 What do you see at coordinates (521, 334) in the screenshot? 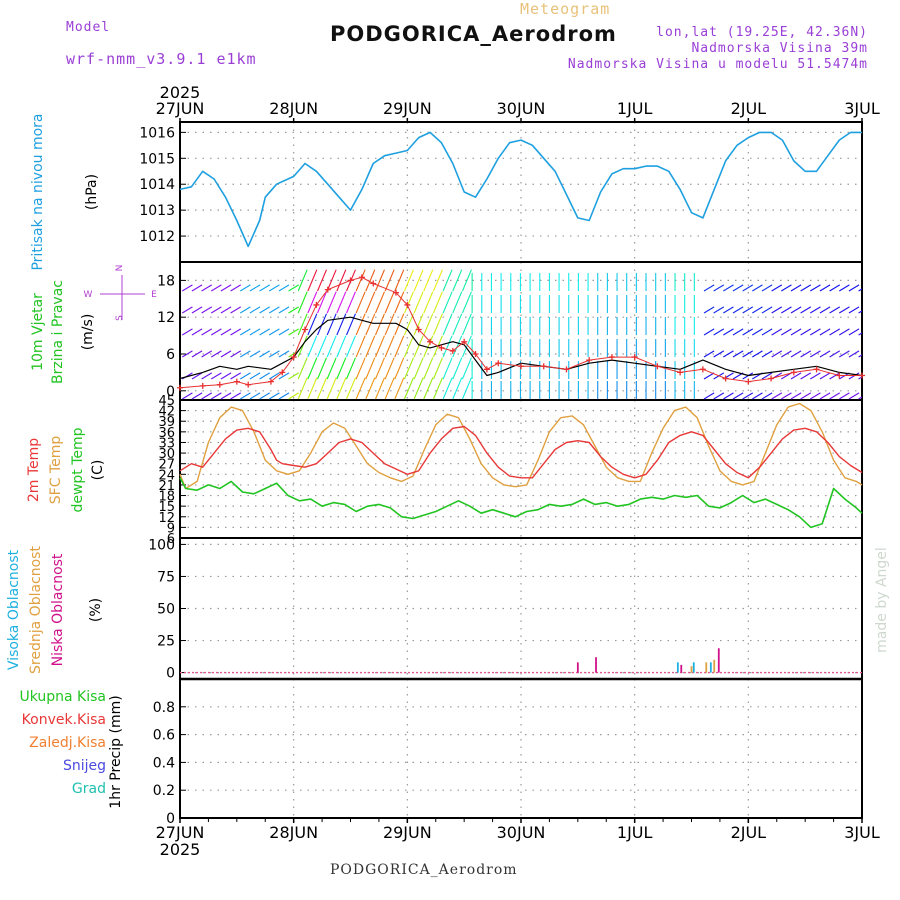
I see `wind-arrows` at bounding box center [521, 334].